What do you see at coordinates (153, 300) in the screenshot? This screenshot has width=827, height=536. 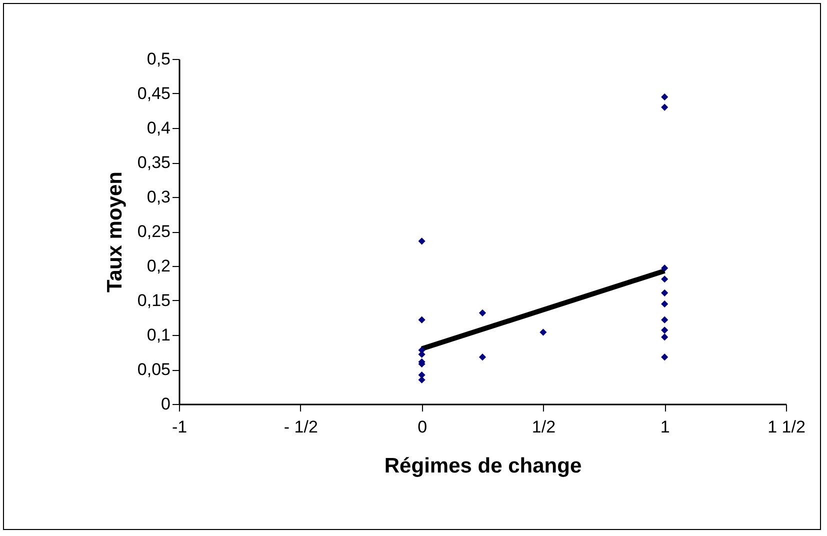 I see `y-tick-label: 0,15` at bounding box center [153, 300].